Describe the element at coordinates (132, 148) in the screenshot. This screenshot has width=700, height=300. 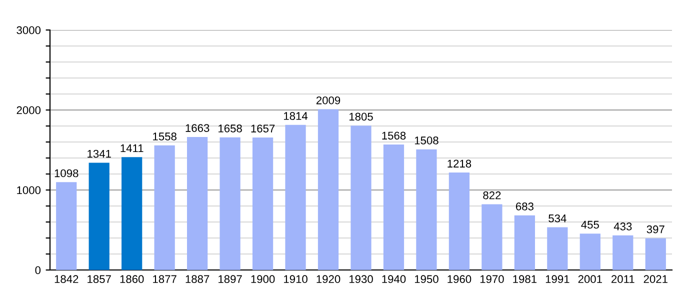
I see `data-label: 1411` at that location.